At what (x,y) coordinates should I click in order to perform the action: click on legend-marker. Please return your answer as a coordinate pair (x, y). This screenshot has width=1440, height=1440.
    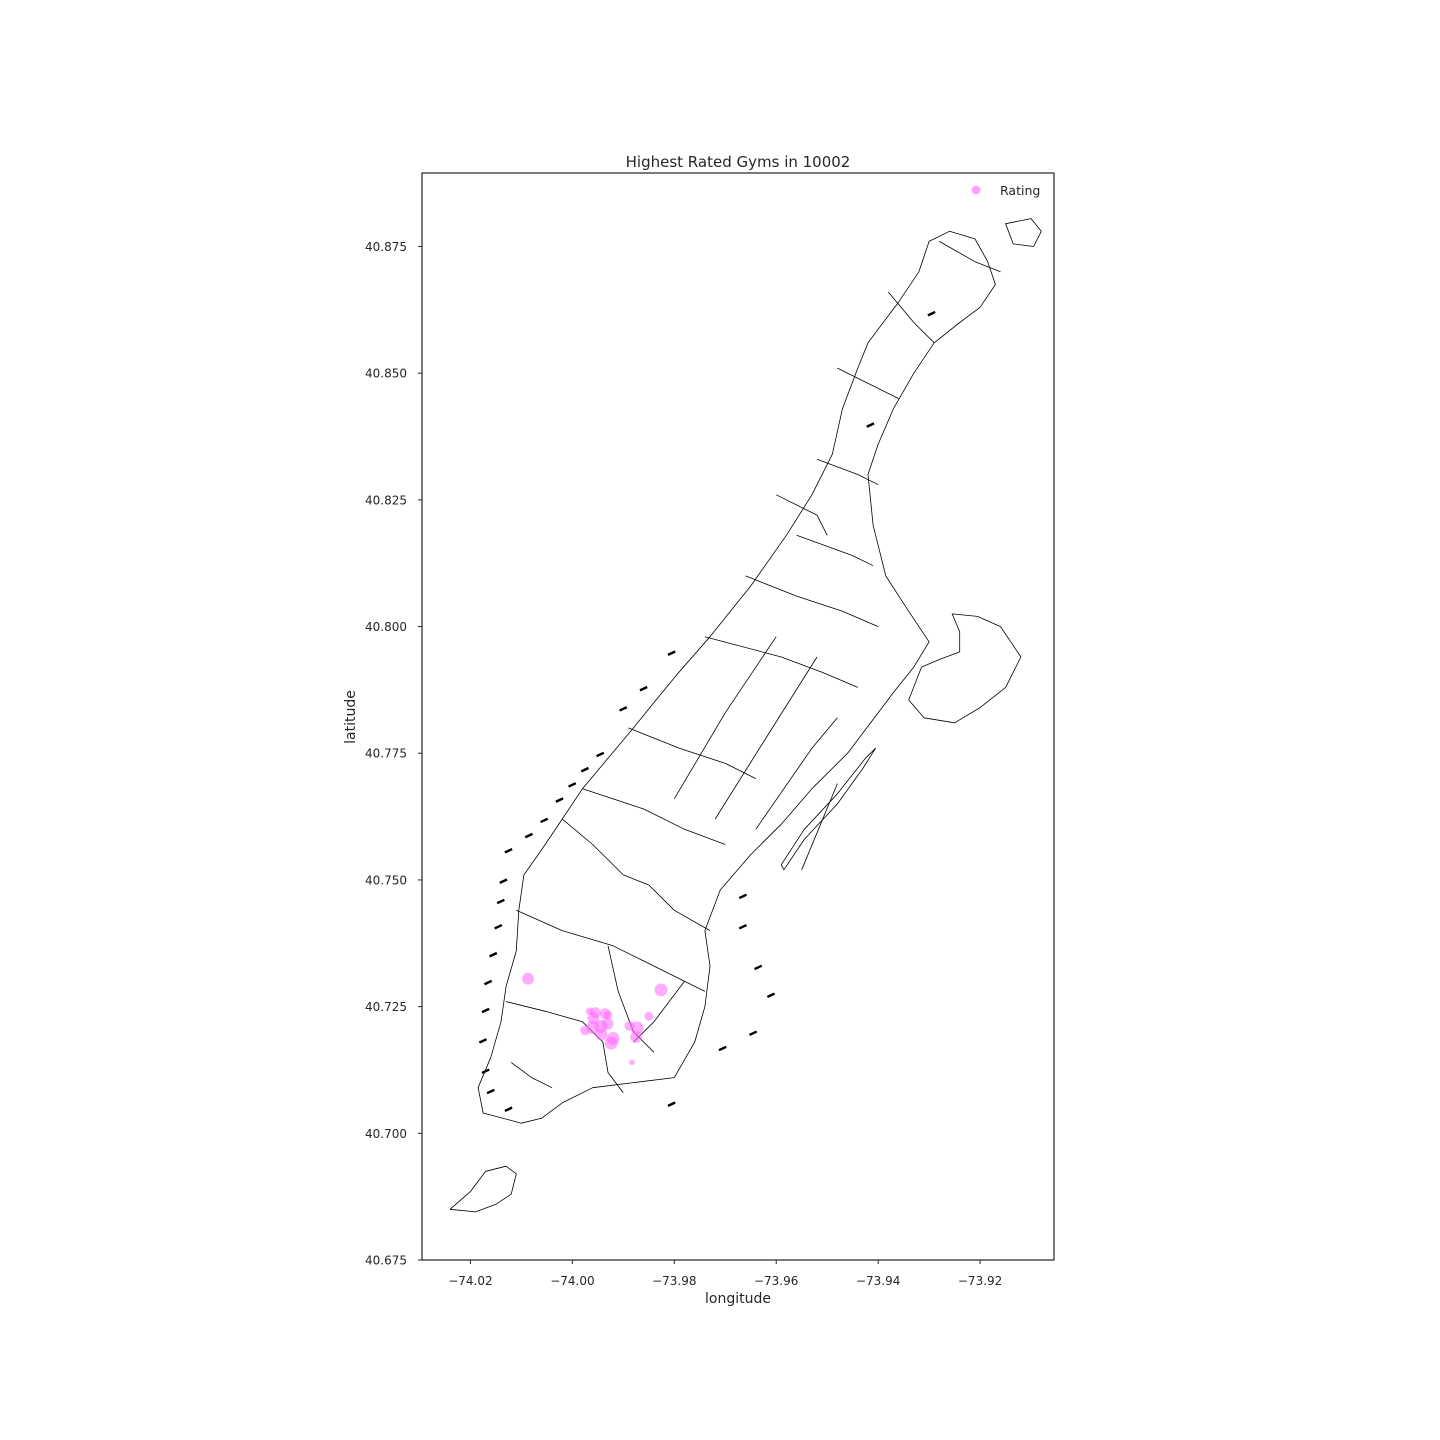
    Looking at the image, I should click on (976, 190).